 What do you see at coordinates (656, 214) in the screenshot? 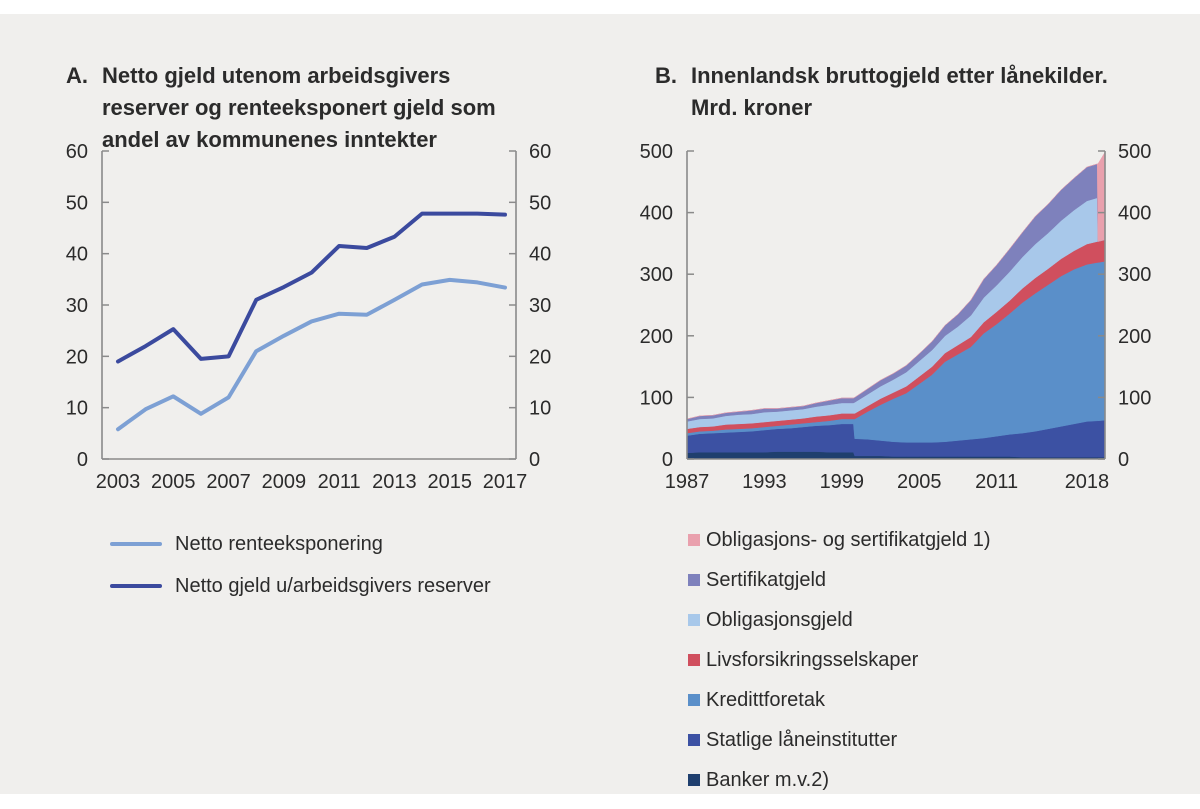
I see `y-axis-label-left: 400` at bounding box center [656, 214].